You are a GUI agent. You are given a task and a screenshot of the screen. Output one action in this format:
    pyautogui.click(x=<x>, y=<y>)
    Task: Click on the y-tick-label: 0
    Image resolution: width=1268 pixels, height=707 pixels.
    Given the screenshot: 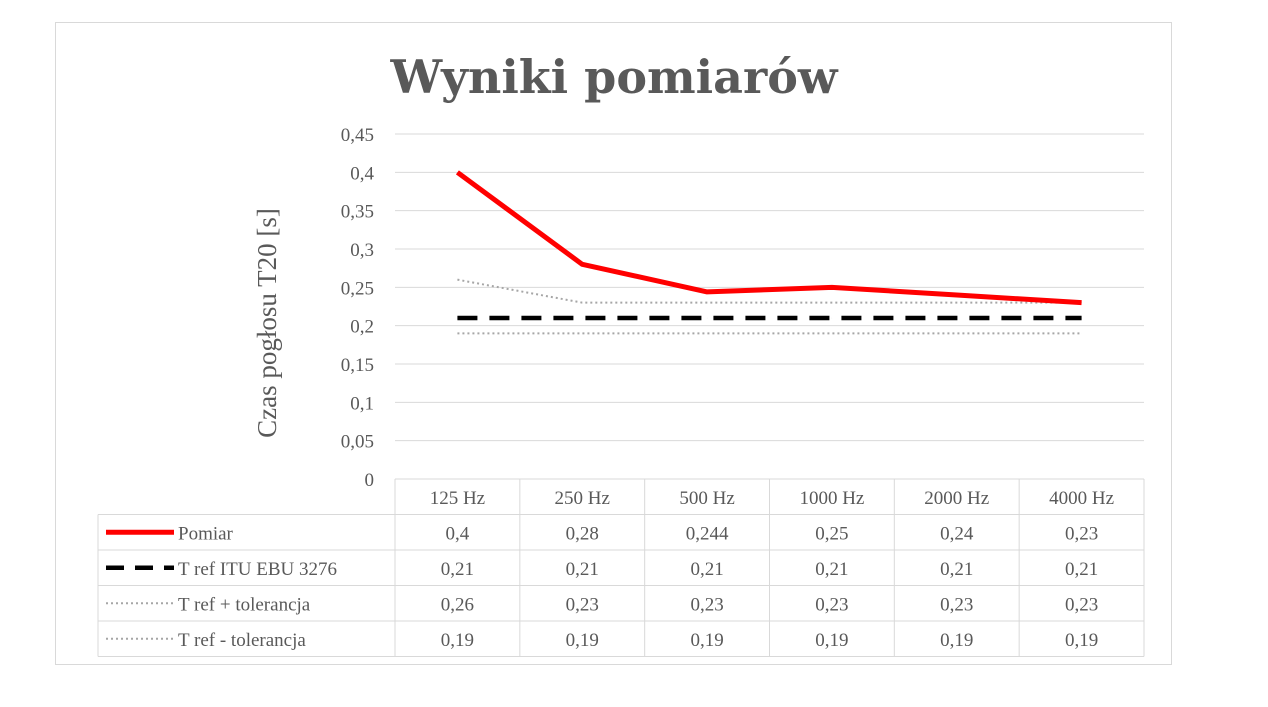 What is the action you would take?
    pyautogui.click(x=370, y=480)
    